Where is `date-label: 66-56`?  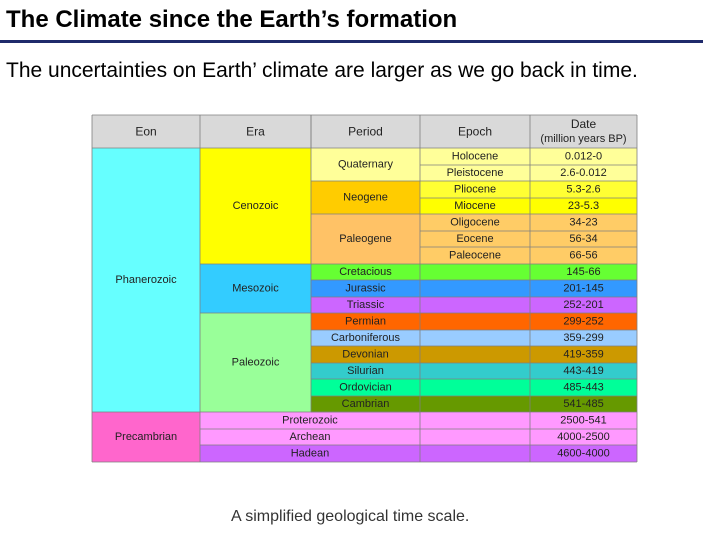
date-label: 66-56 is located at coordinates (583, 256).